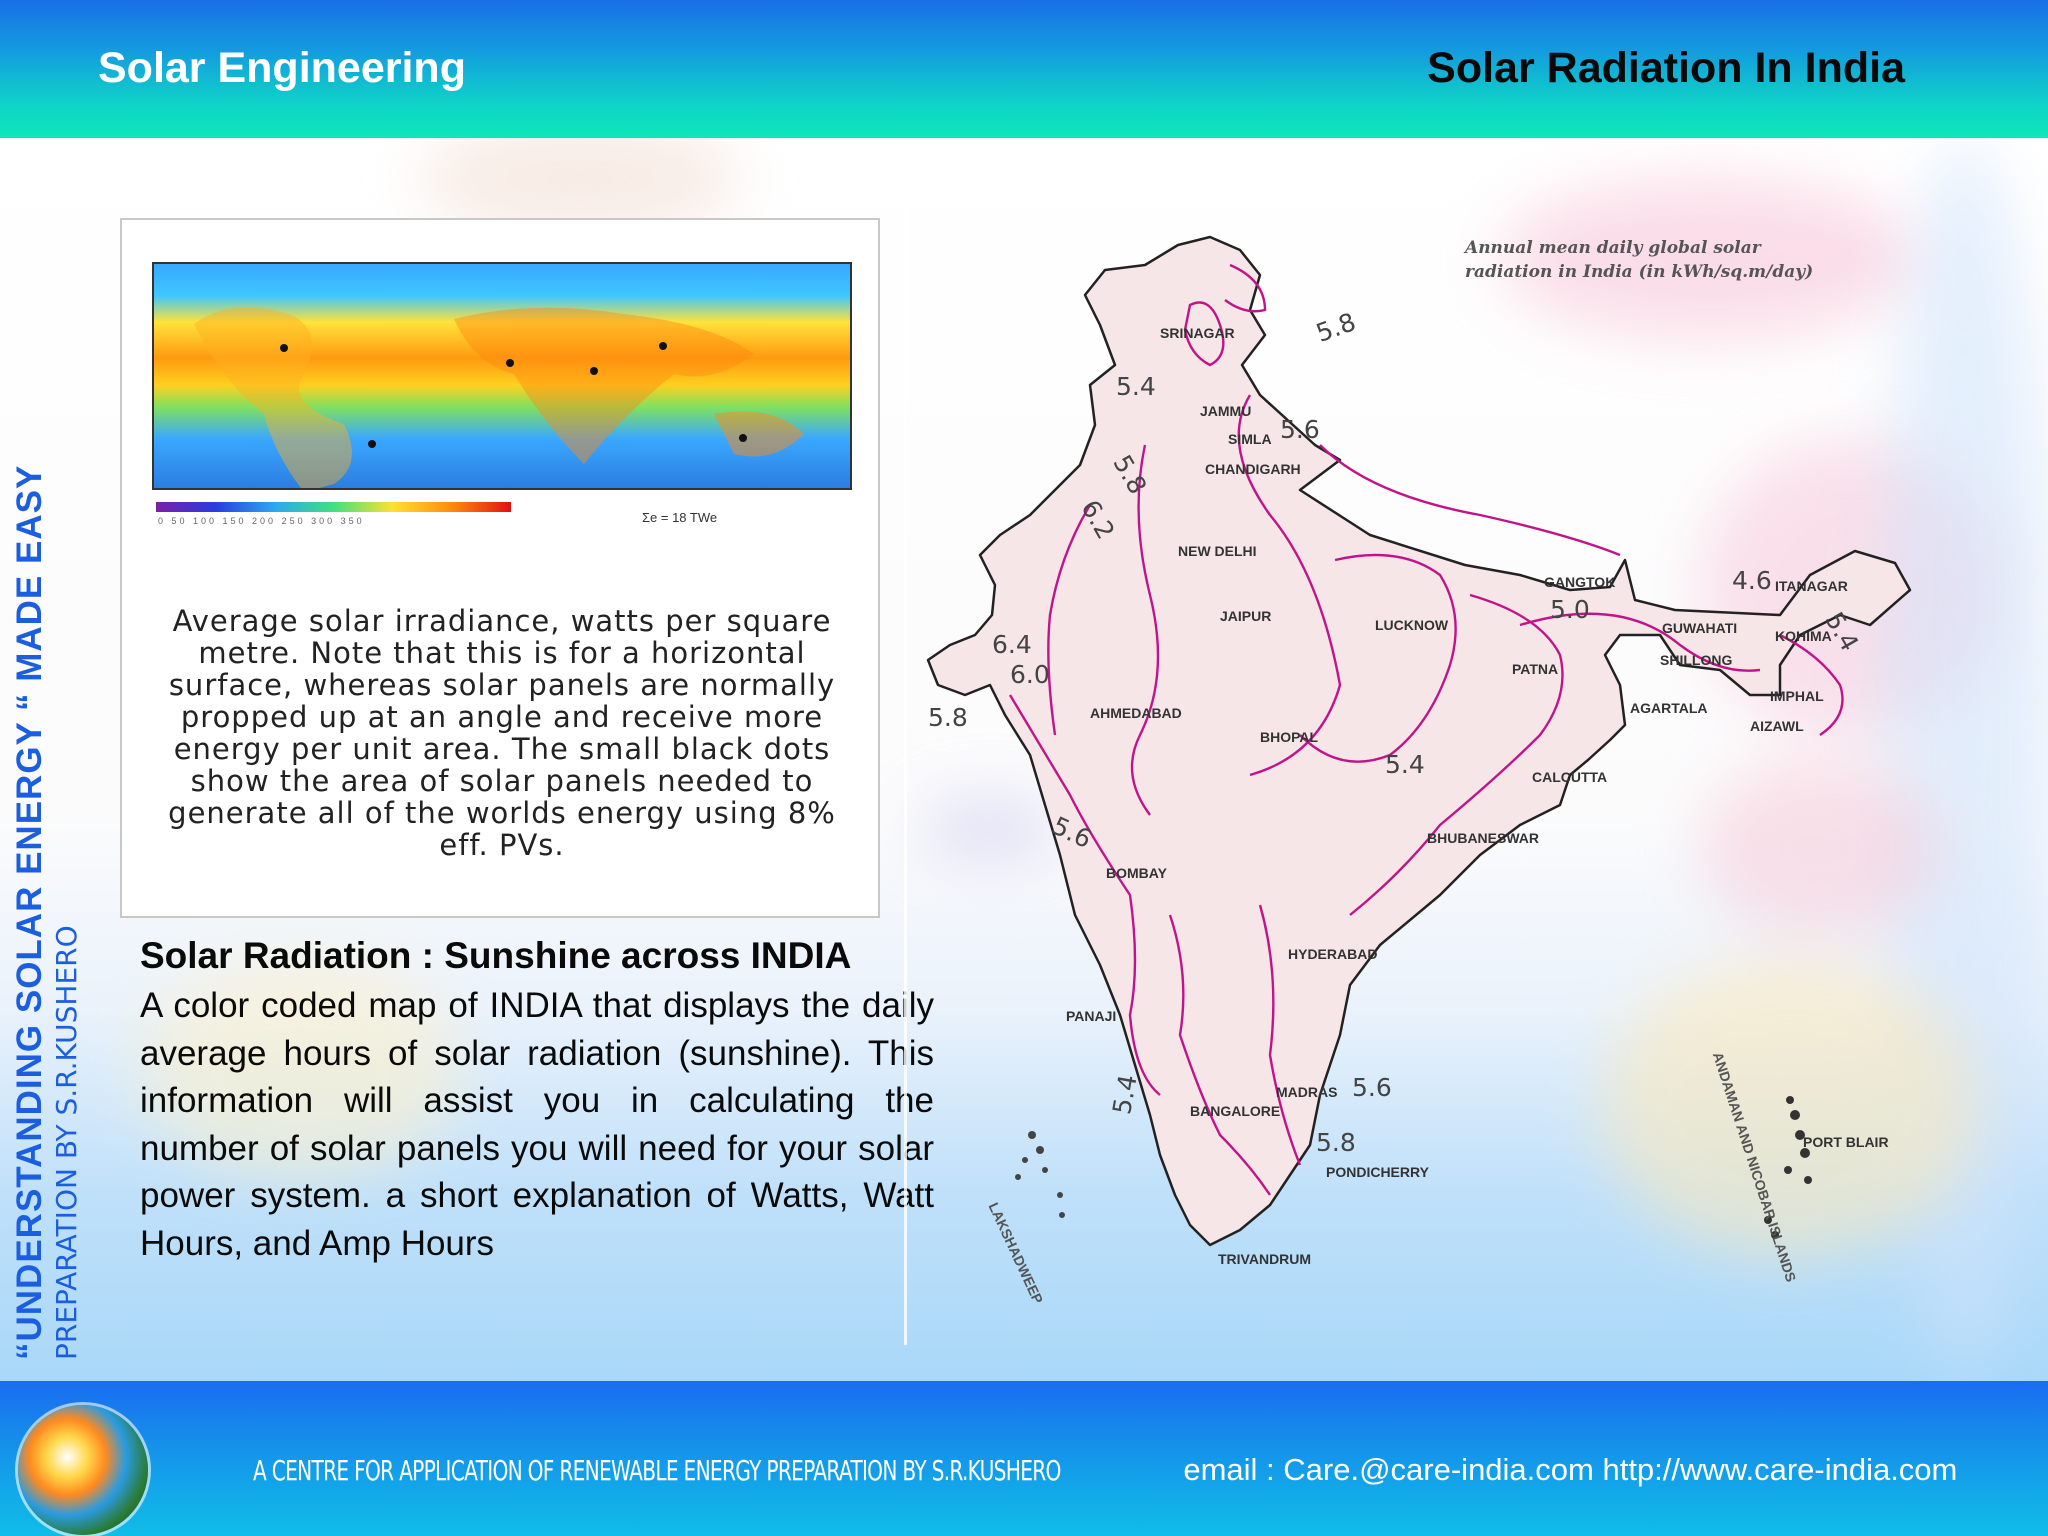 The width and height of the screenshot is (2048, 1536). Describe the element at coordinates (1846, 1142) in the screenshot. I see `city-label: PORT BLAIR` at that location.